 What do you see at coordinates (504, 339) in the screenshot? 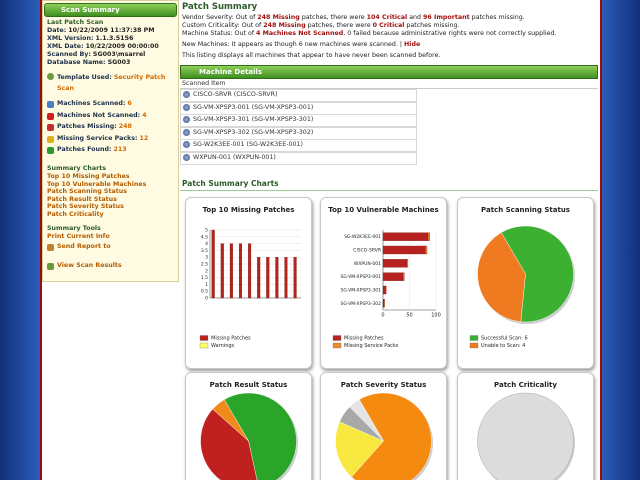
I see `legend-label: Successful Scan: 6` at bounding box center [504, 339].